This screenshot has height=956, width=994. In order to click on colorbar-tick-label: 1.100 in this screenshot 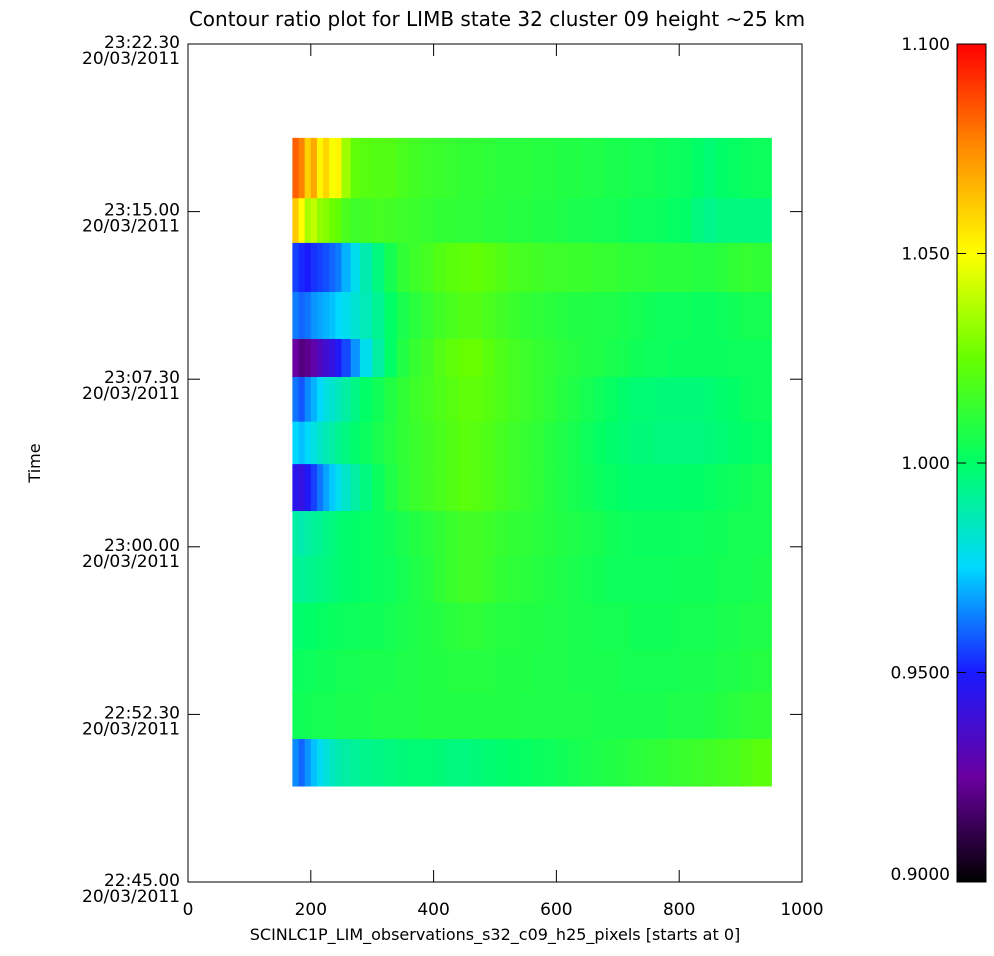, I will do `click(925, 45)`.